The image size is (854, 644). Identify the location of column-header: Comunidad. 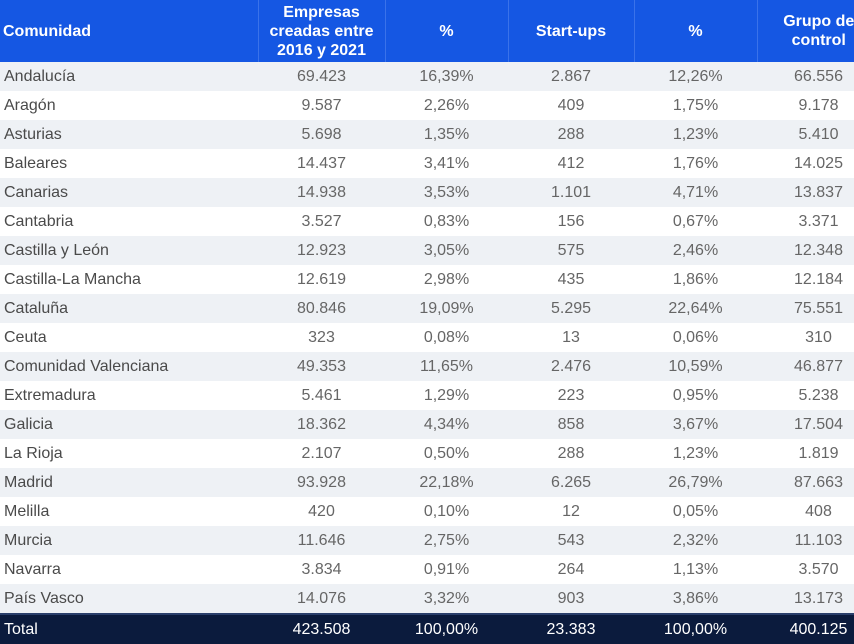
(129, 31).